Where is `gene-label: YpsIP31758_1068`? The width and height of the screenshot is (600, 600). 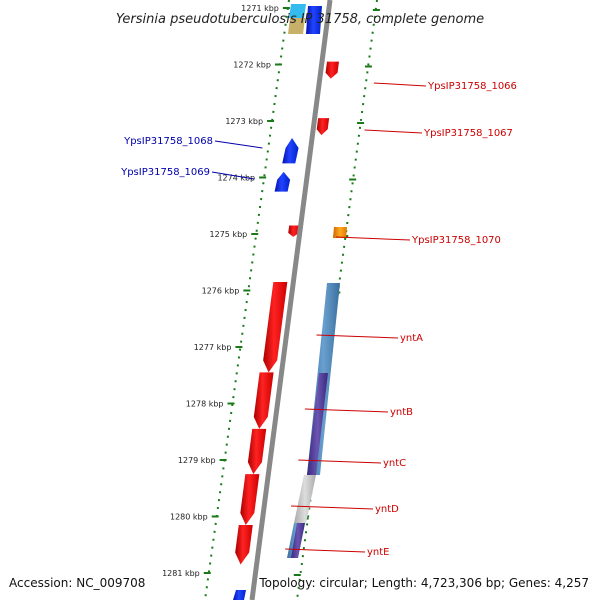
gene-label: YpsIP31758_1068 is located at coordinates (168, 141).